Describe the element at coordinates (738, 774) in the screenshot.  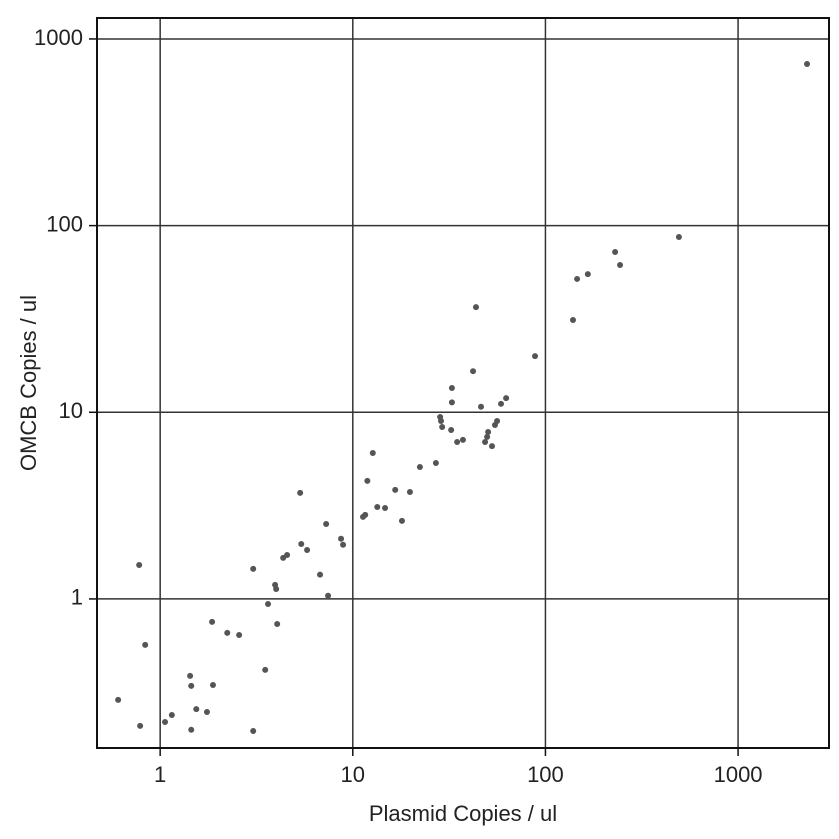
I see `x-tick-label: 1000` at that location.